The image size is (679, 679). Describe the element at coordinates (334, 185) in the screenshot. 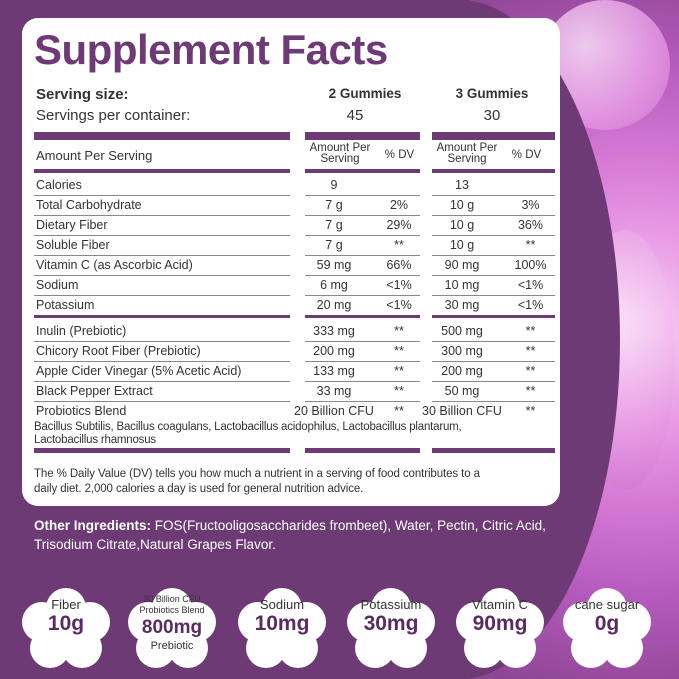

I see `col1-amount: 9` at that location.